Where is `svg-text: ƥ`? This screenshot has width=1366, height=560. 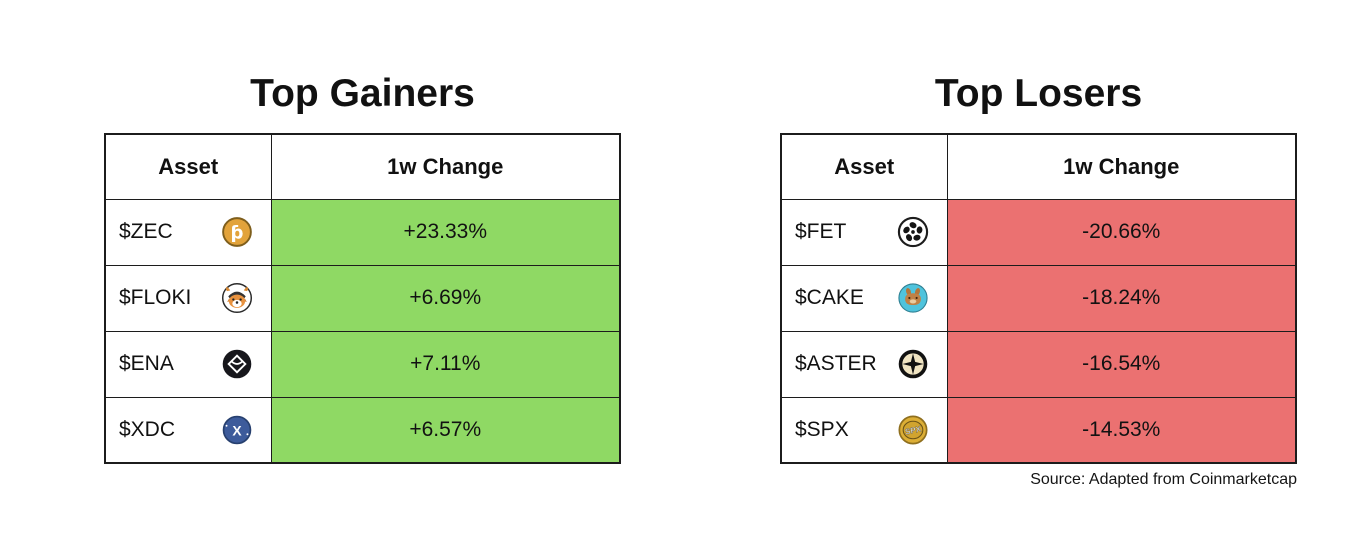 svg-text: ƥ is located at coordinates (236, 232).